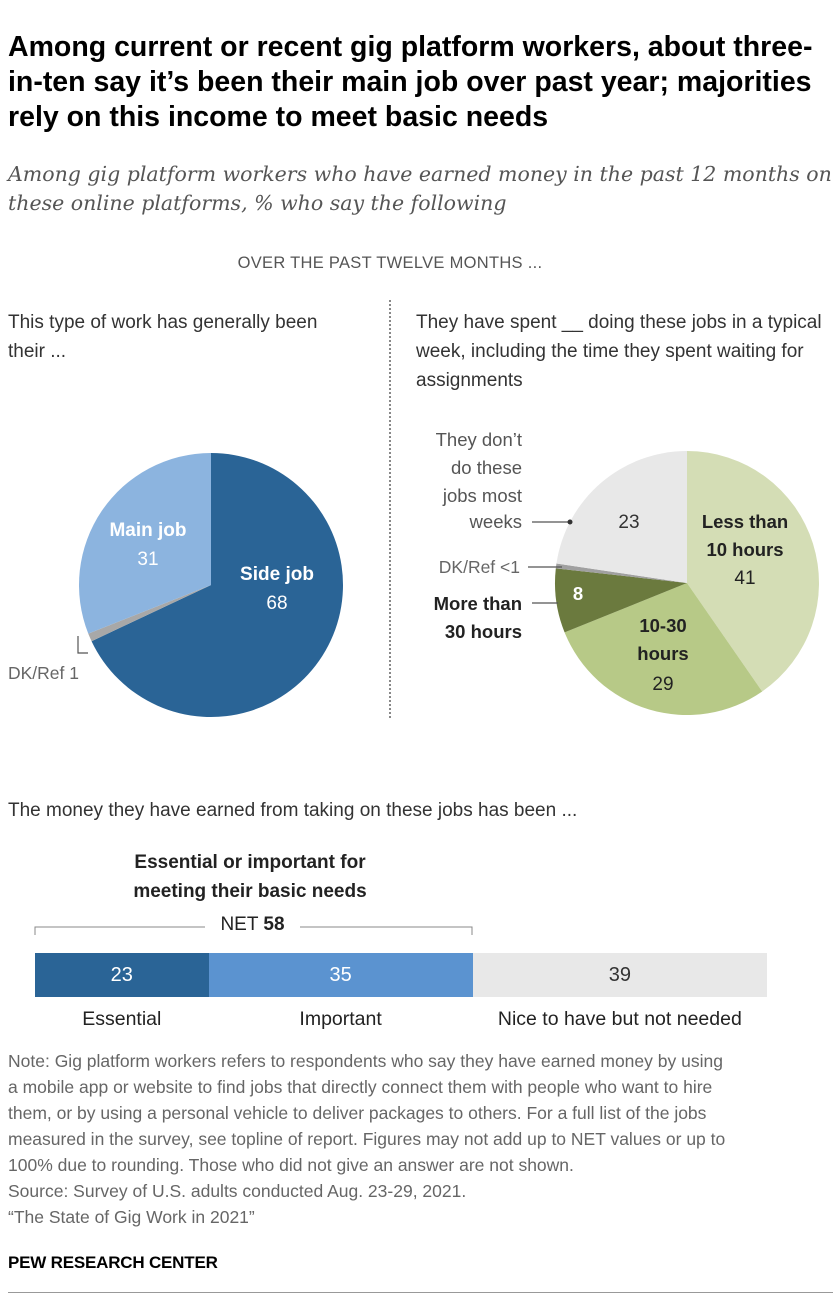 This screenshot has height=1312, width=840. I want to click on pie2-slice-10-30-hours, so click(663, 649).